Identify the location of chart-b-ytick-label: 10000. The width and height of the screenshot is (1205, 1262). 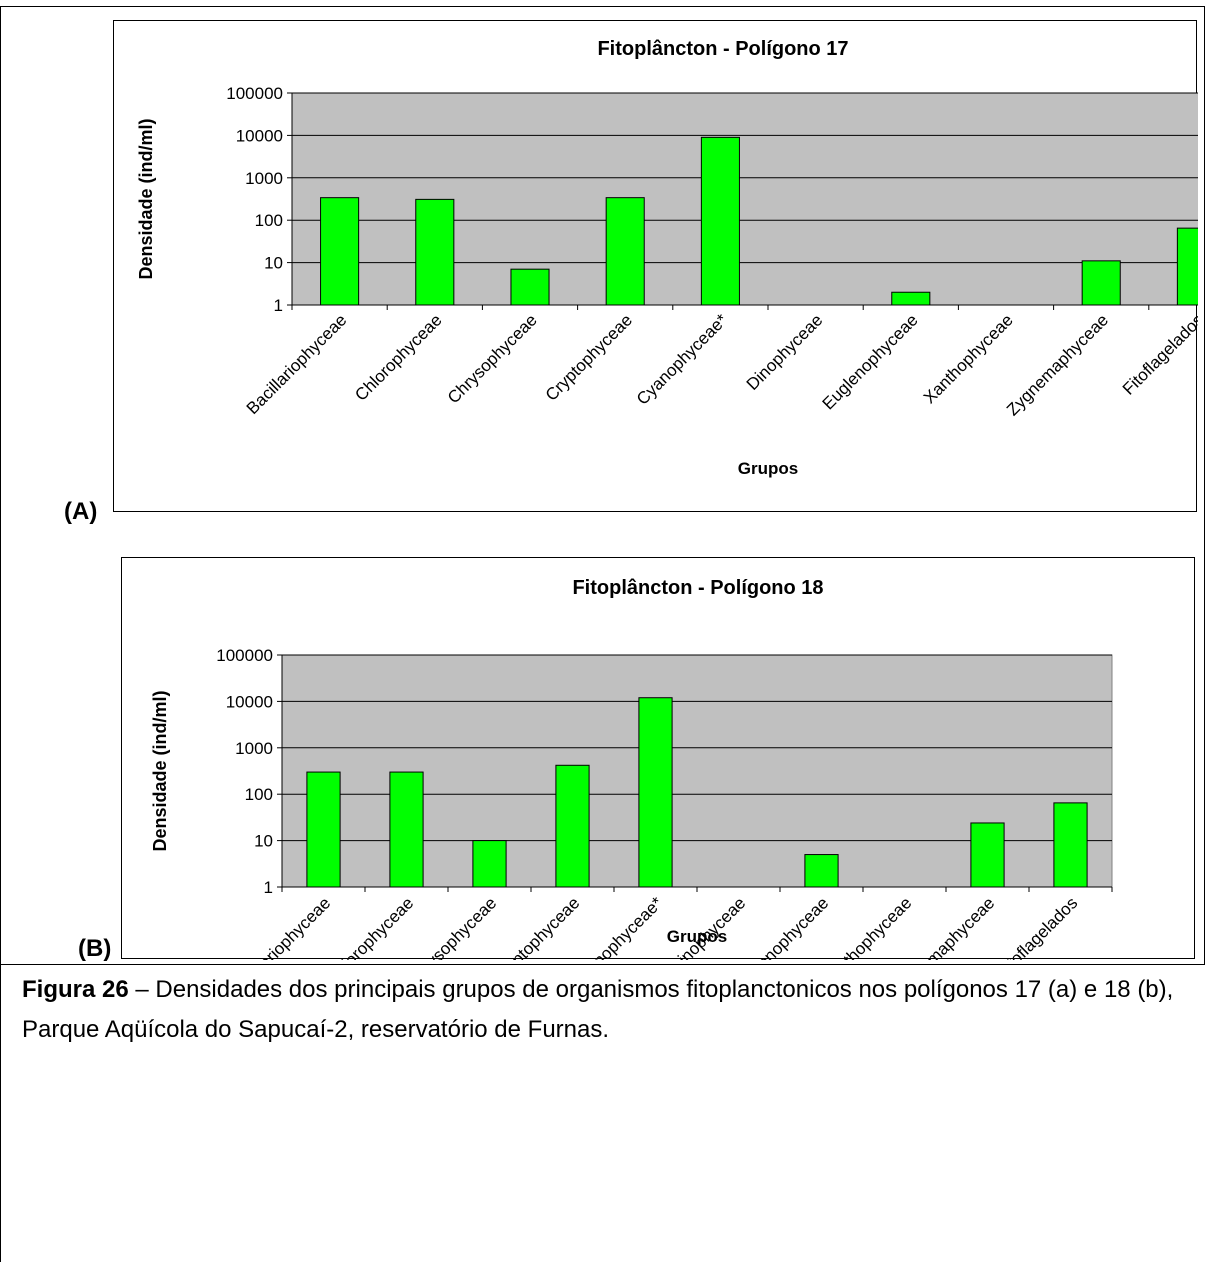
(249, 701).